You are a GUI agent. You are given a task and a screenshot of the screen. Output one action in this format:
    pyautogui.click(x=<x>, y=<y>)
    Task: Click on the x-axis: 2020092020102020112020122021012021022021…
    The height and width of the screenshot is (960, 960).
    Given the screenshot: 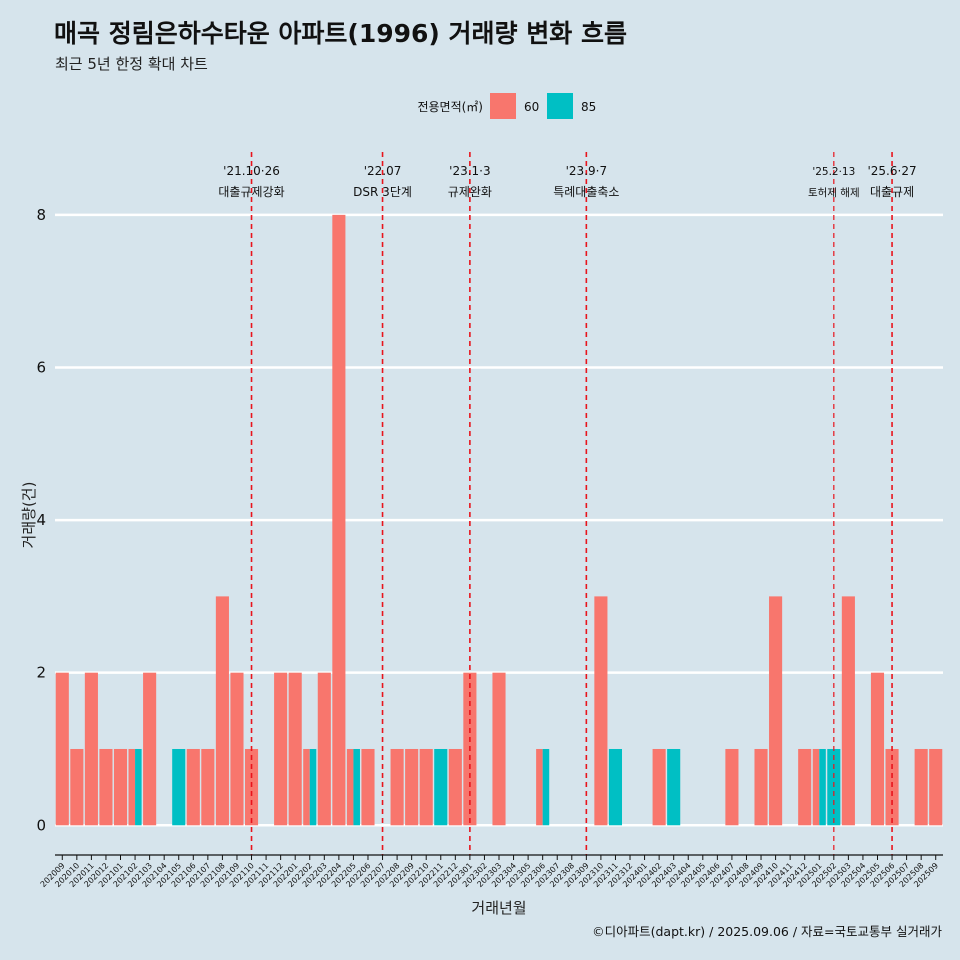 What is the action you would take?
    pyautogui.click(x=491, y=871)
    